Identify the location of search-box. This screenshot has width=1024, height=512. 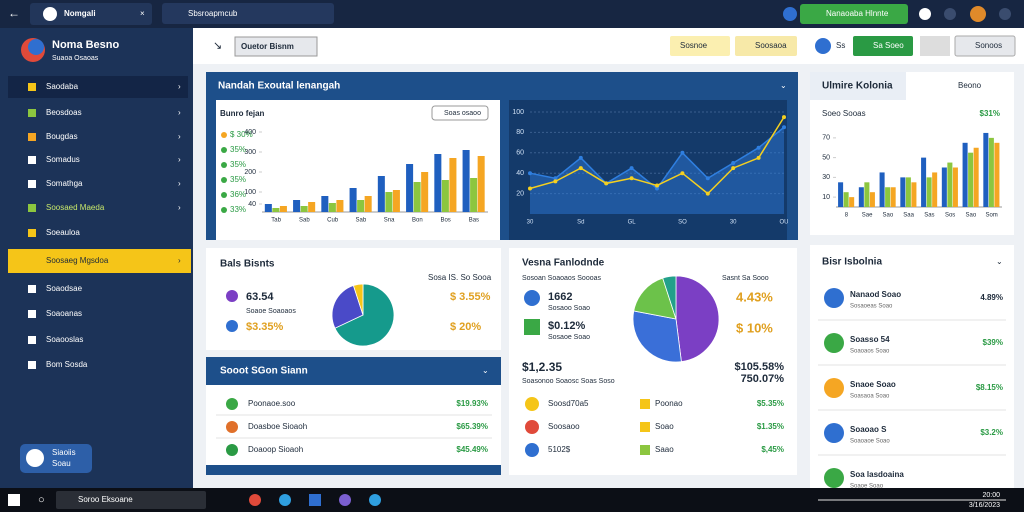
(248, 13).